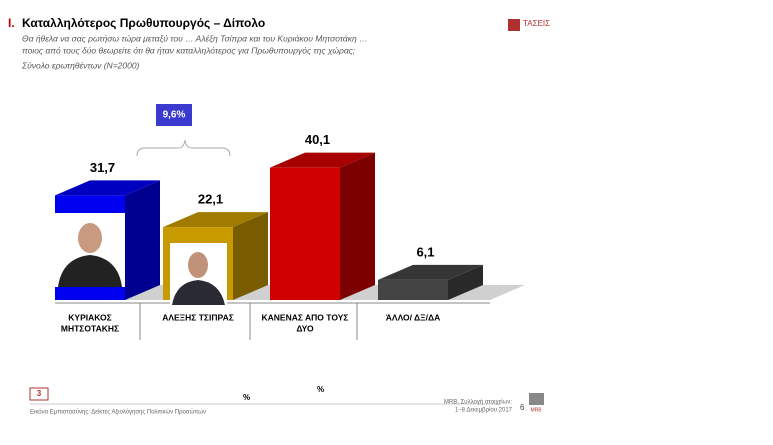 This screenshot has width=773, height=445. I want to click on value-label: 6,1, so click(425, 251).